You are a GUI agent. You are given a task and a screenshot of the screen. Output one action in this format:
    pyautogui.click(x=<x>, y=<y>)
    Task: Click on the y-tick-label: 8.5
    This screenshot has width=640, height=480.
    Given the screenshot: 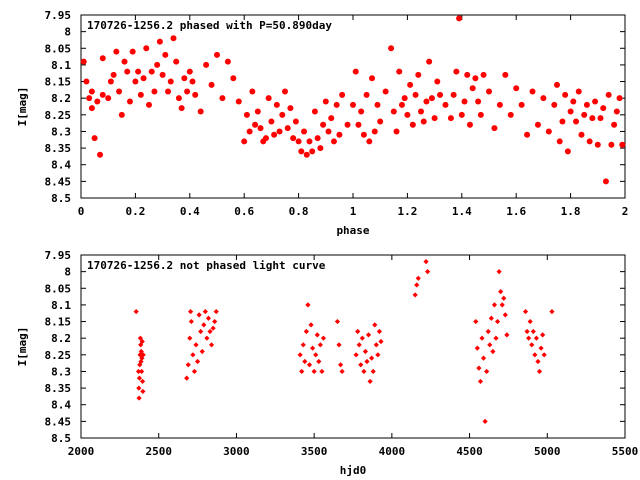 What is the action you would take?
    pyautogui.click(x=61, y=438)
    